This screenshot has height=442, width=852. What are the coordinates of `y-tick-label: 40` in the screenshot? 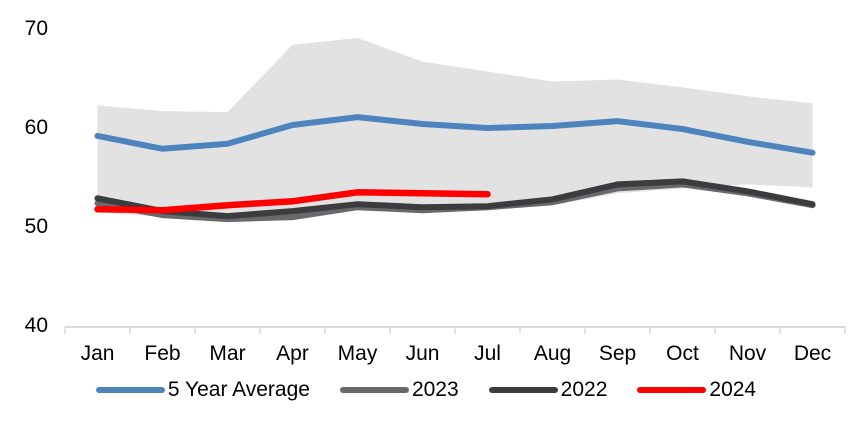 It's located at (36, 325).